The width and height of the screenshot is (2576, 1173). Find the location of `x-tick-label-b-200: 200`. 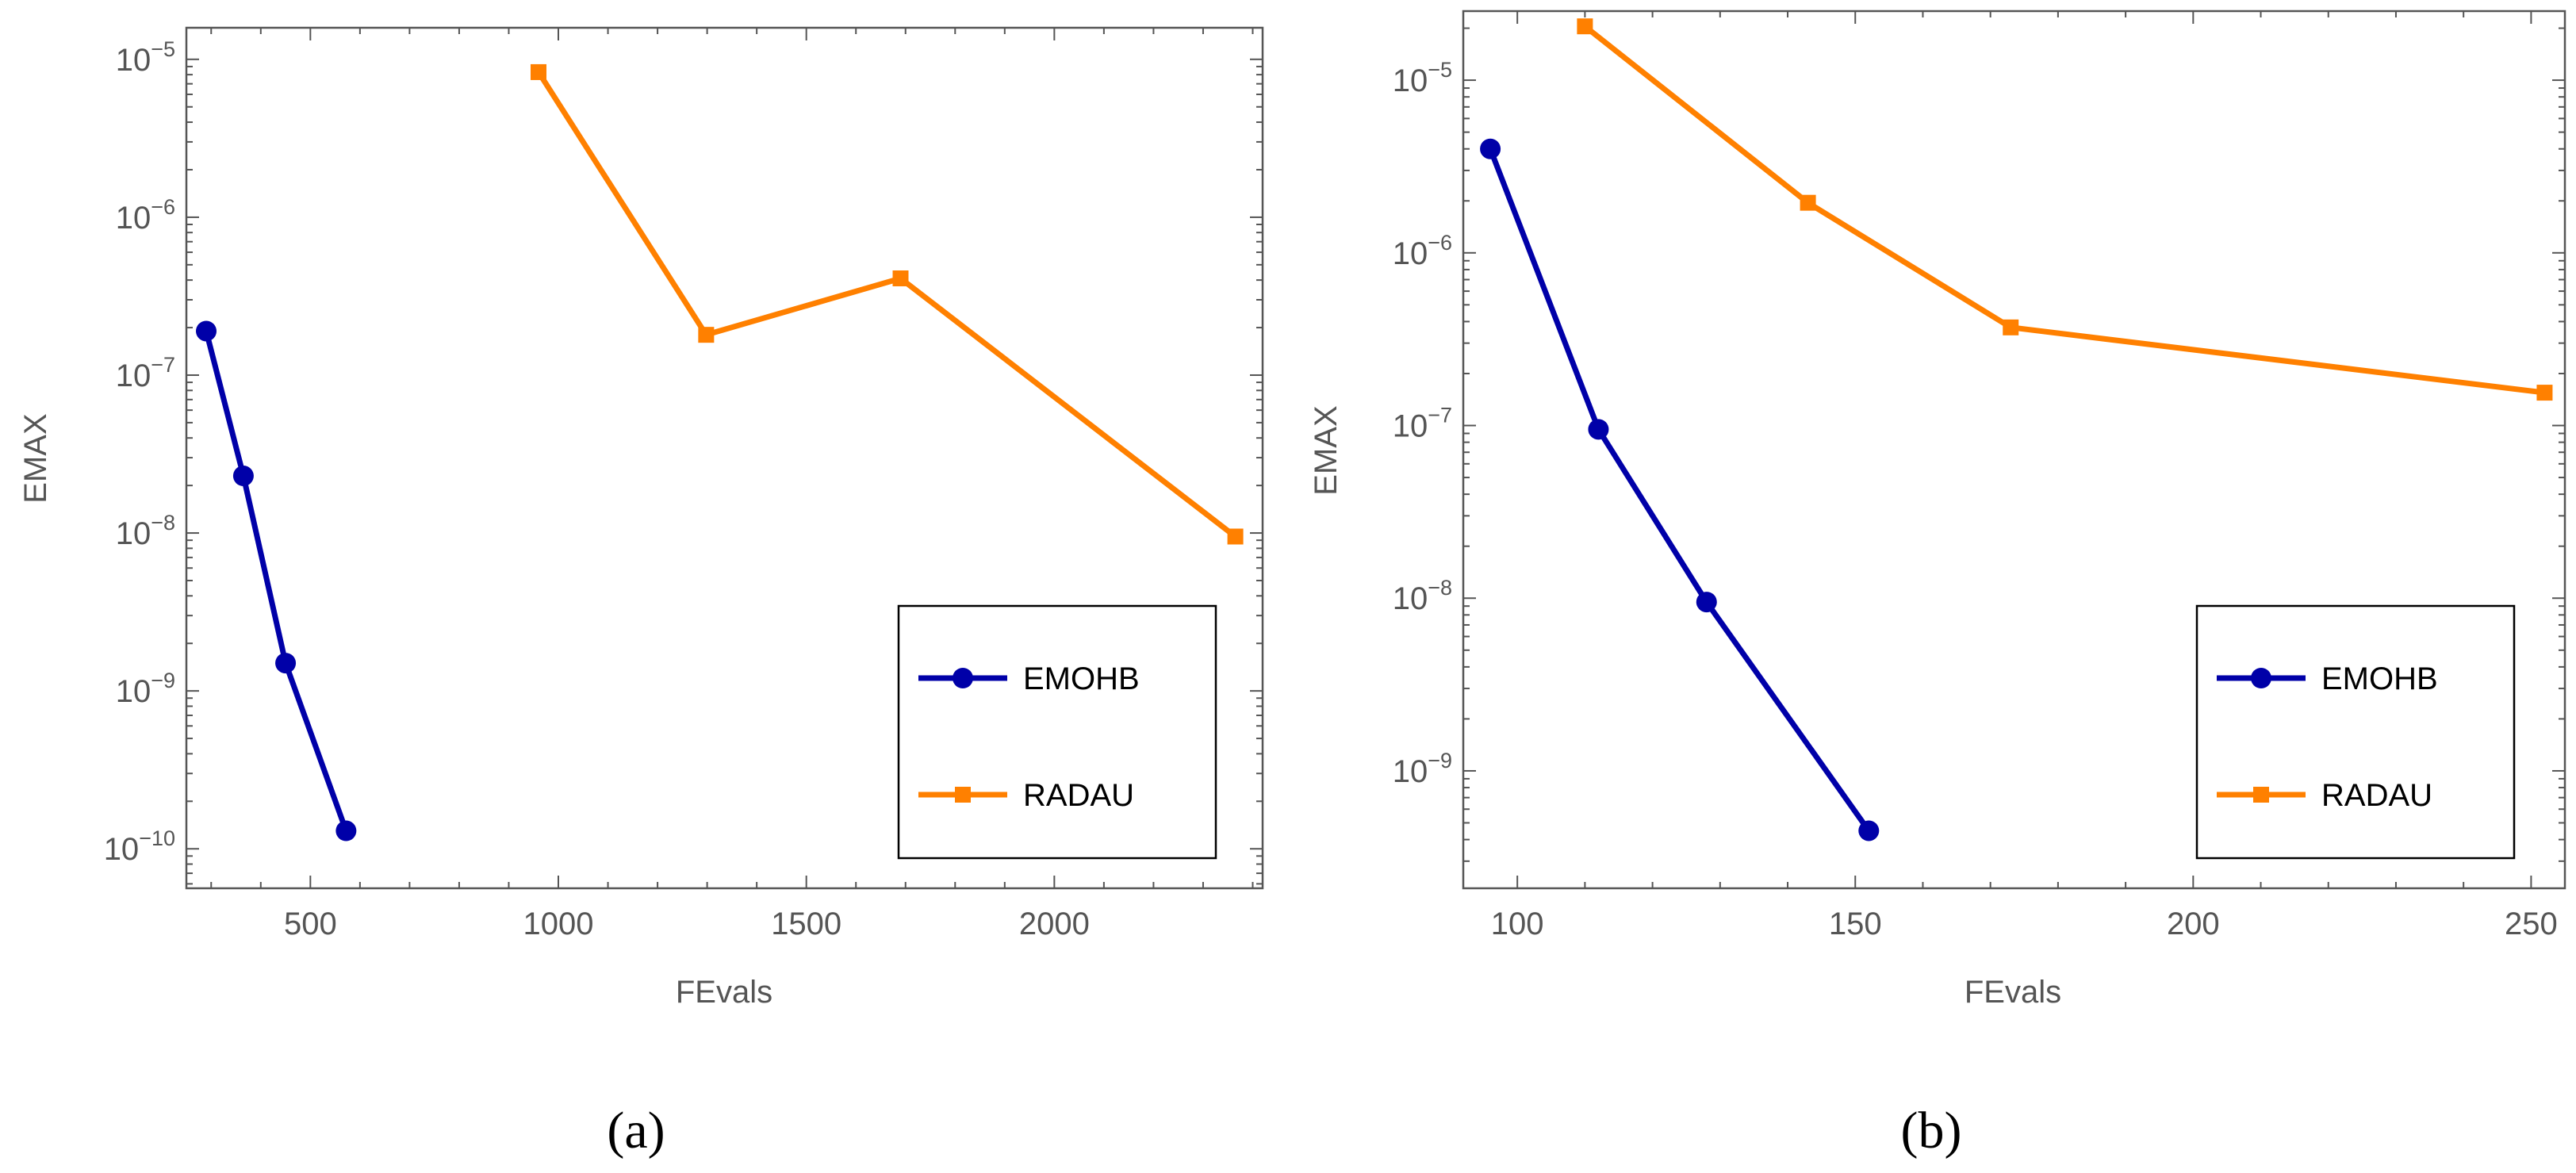

x-tick-label-b-200: 200 is located at coordinates (2193, 924).